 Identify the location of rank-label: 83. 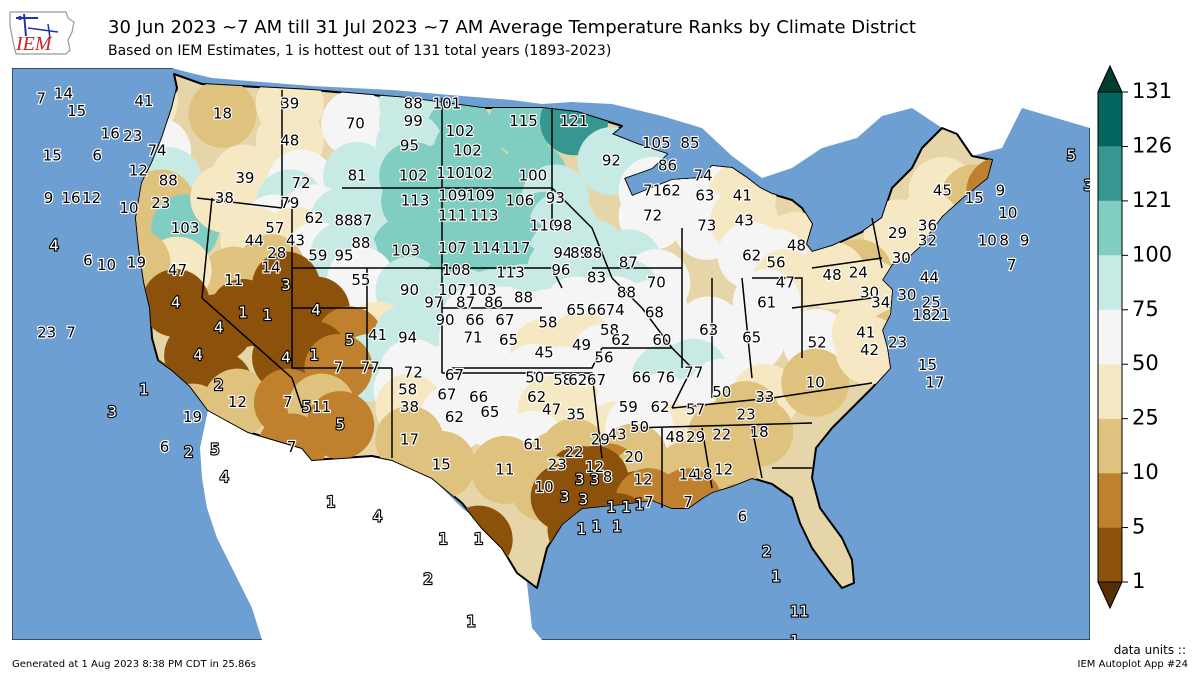
(596, 278).